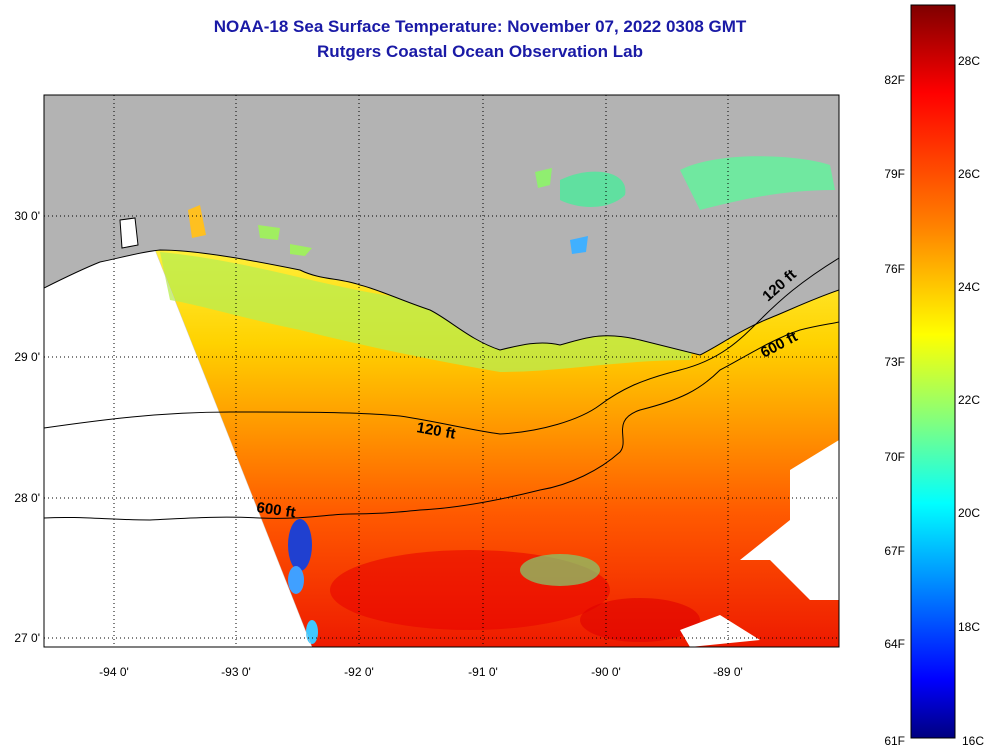  What do you see at coordinates (728, 672) in the screenshot?
I see `lon-label-89: -89 0'` at bounding box center [728, 672].